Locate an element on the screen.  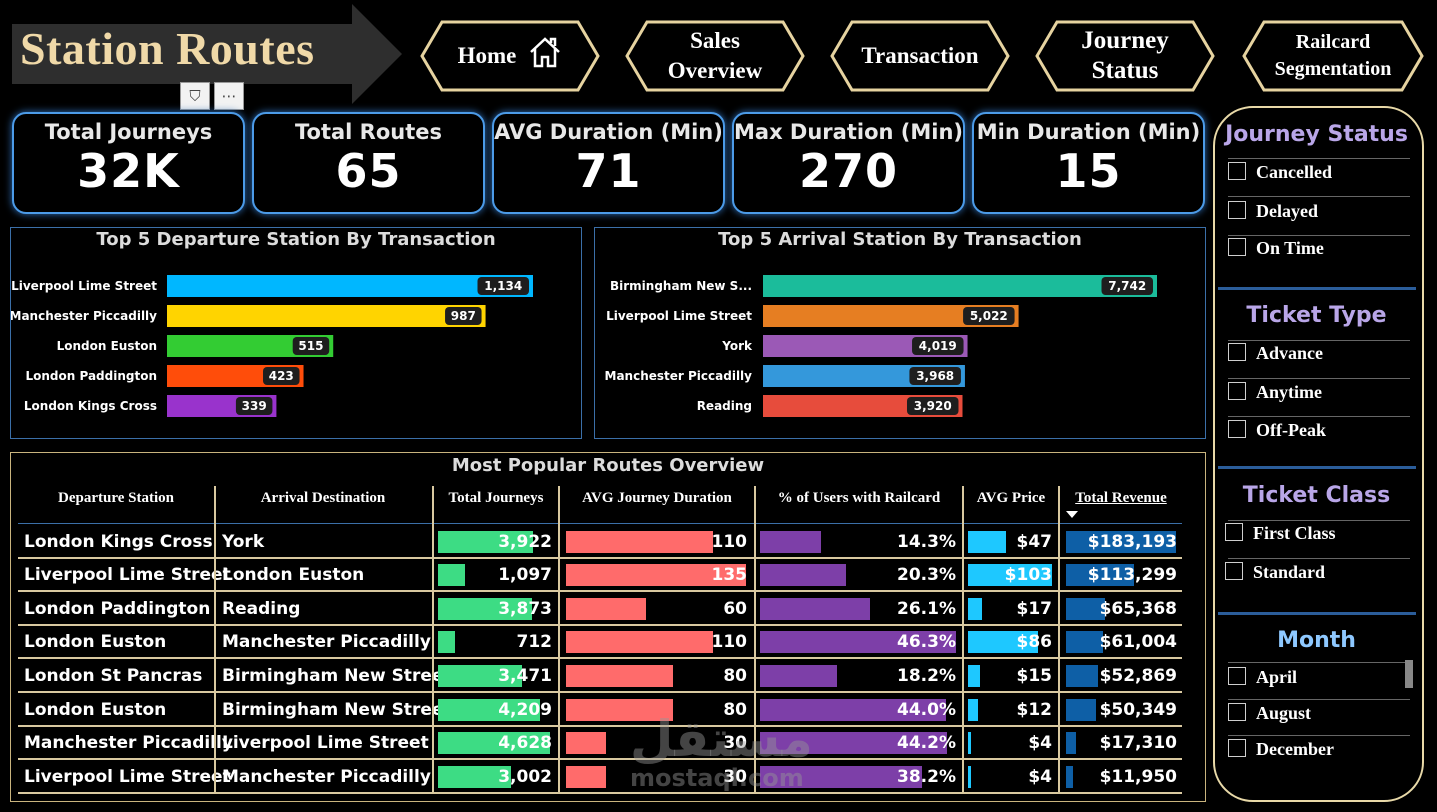
cell-revenue: $52,869 is located at coordinates (1138, 676).